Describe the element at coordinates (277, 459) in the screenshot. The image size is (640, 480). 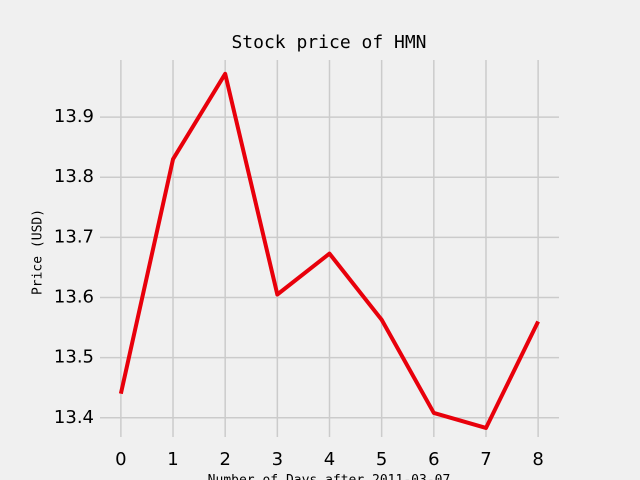
I see `x-tick-label: 3` at that location.